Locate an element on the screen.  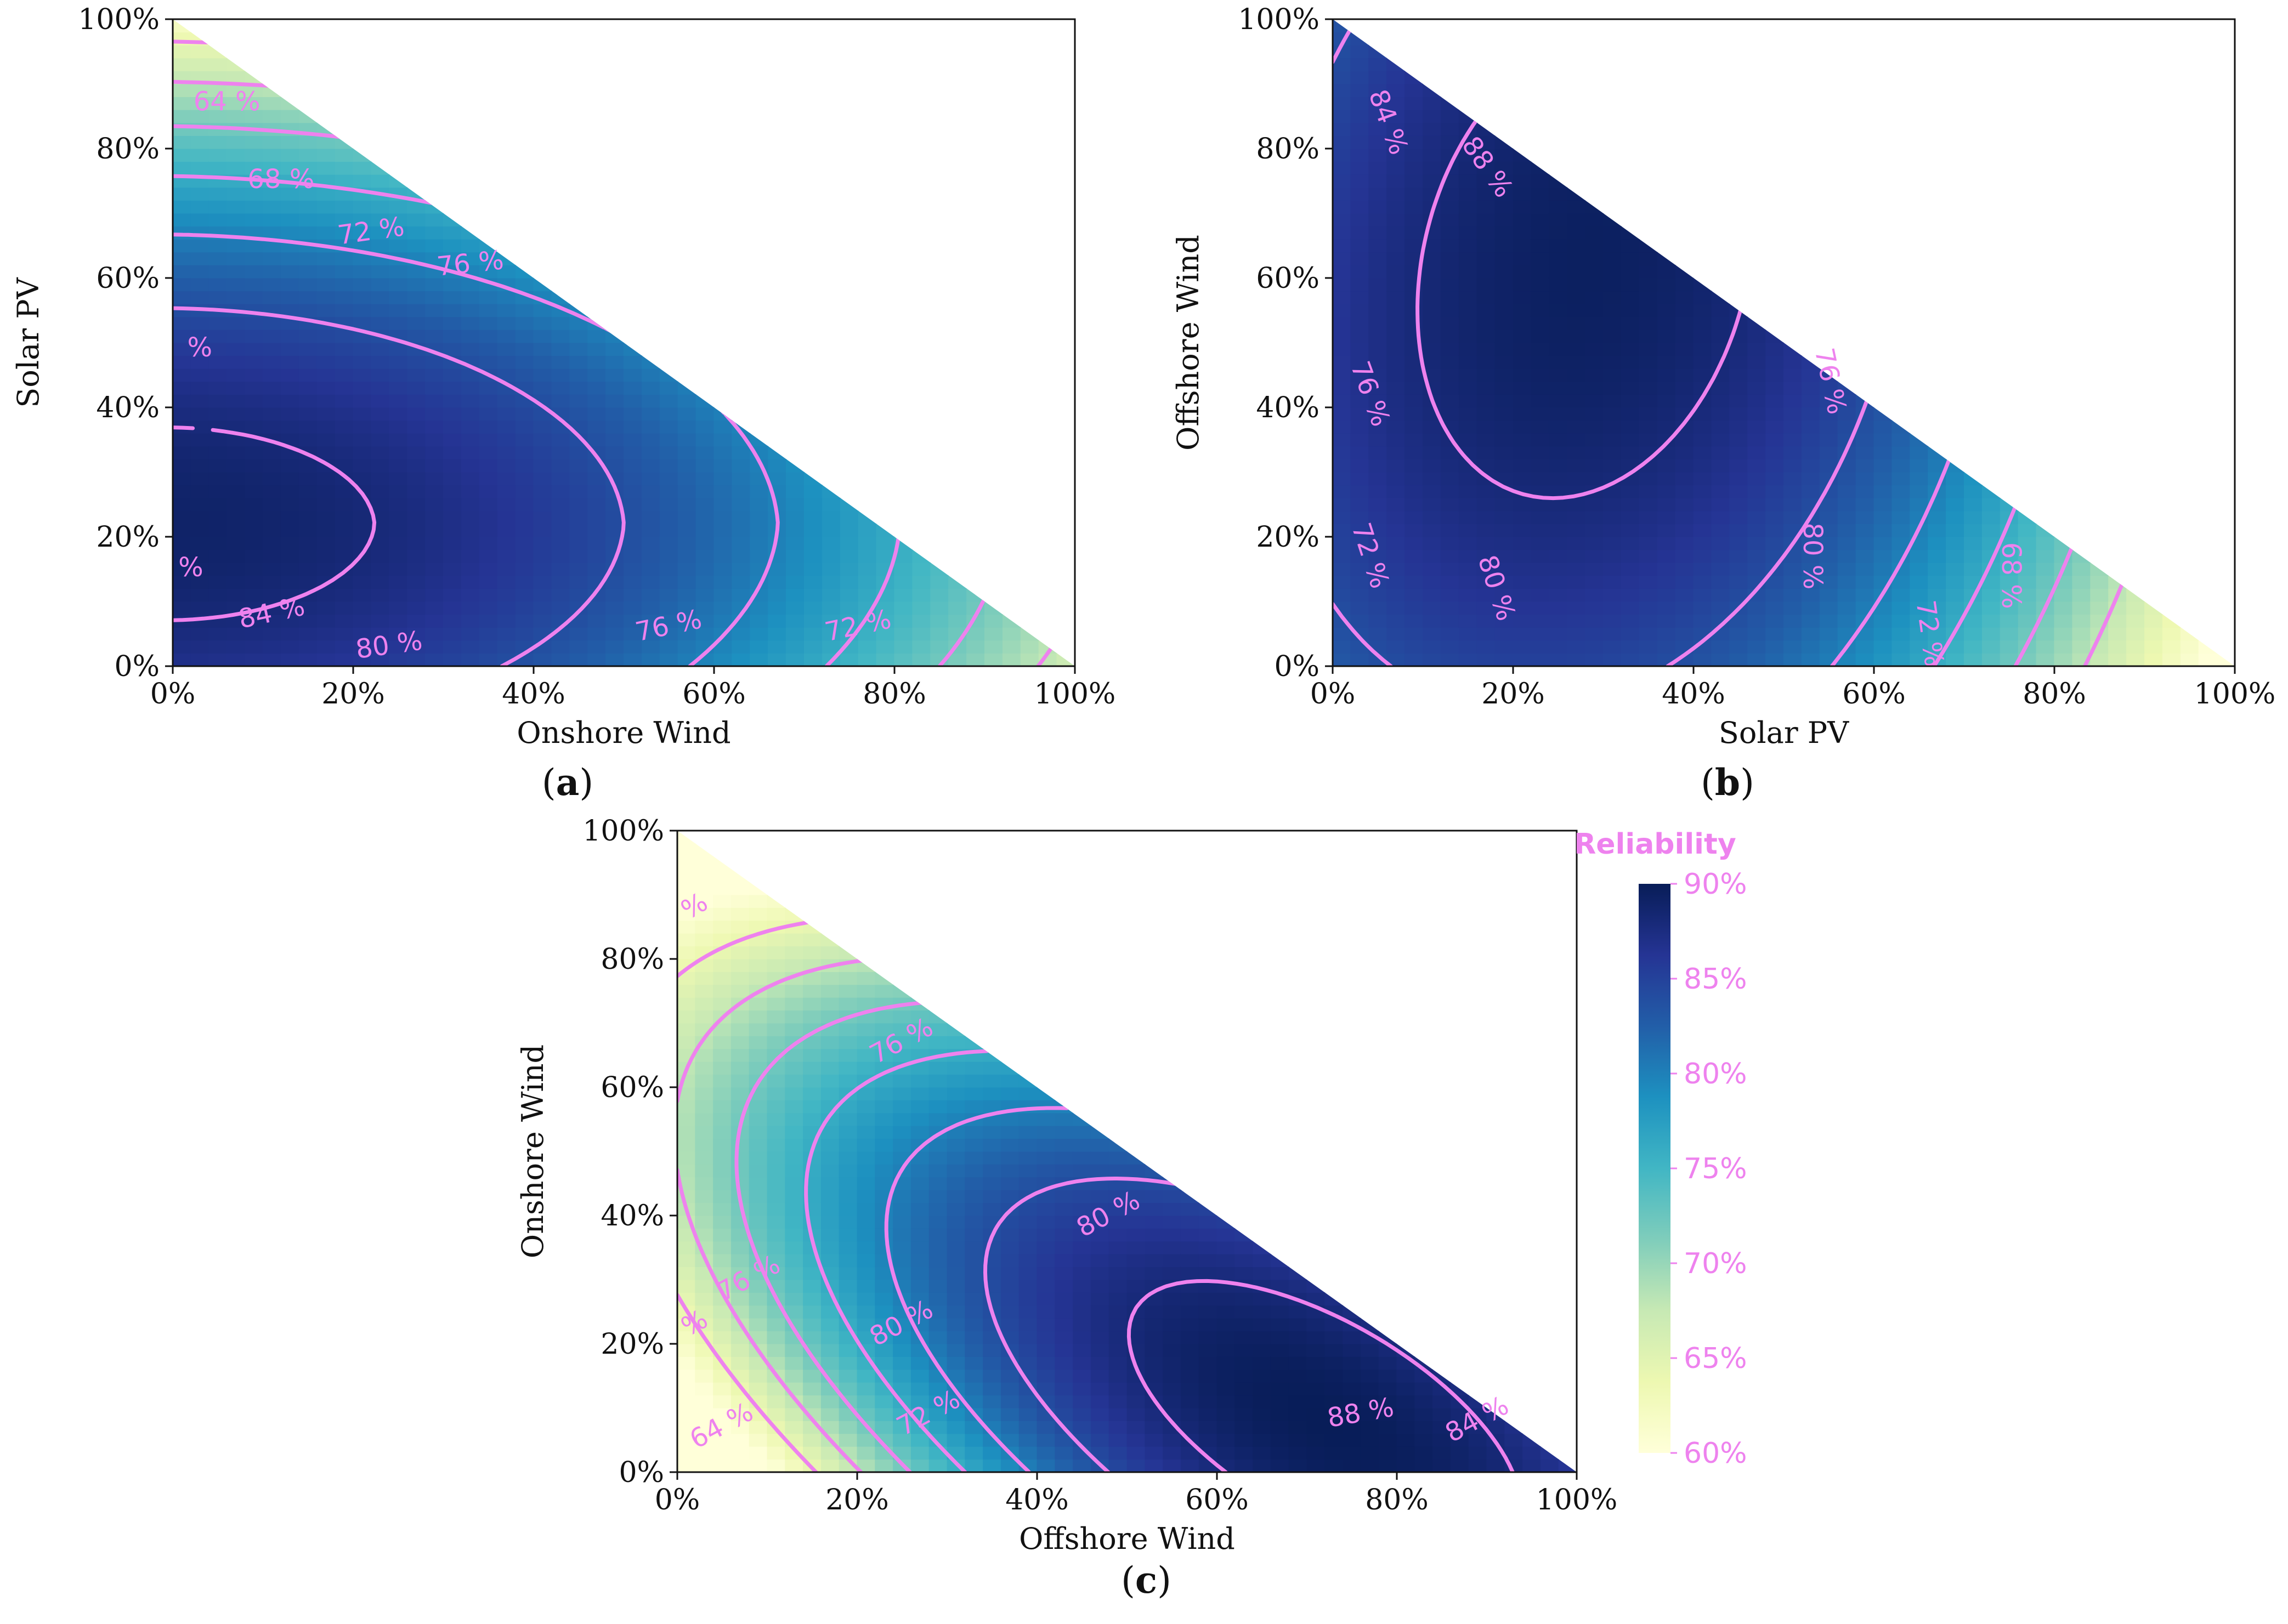
colorbar-tick-label: 65% is located at coordinates (1715, 1358).